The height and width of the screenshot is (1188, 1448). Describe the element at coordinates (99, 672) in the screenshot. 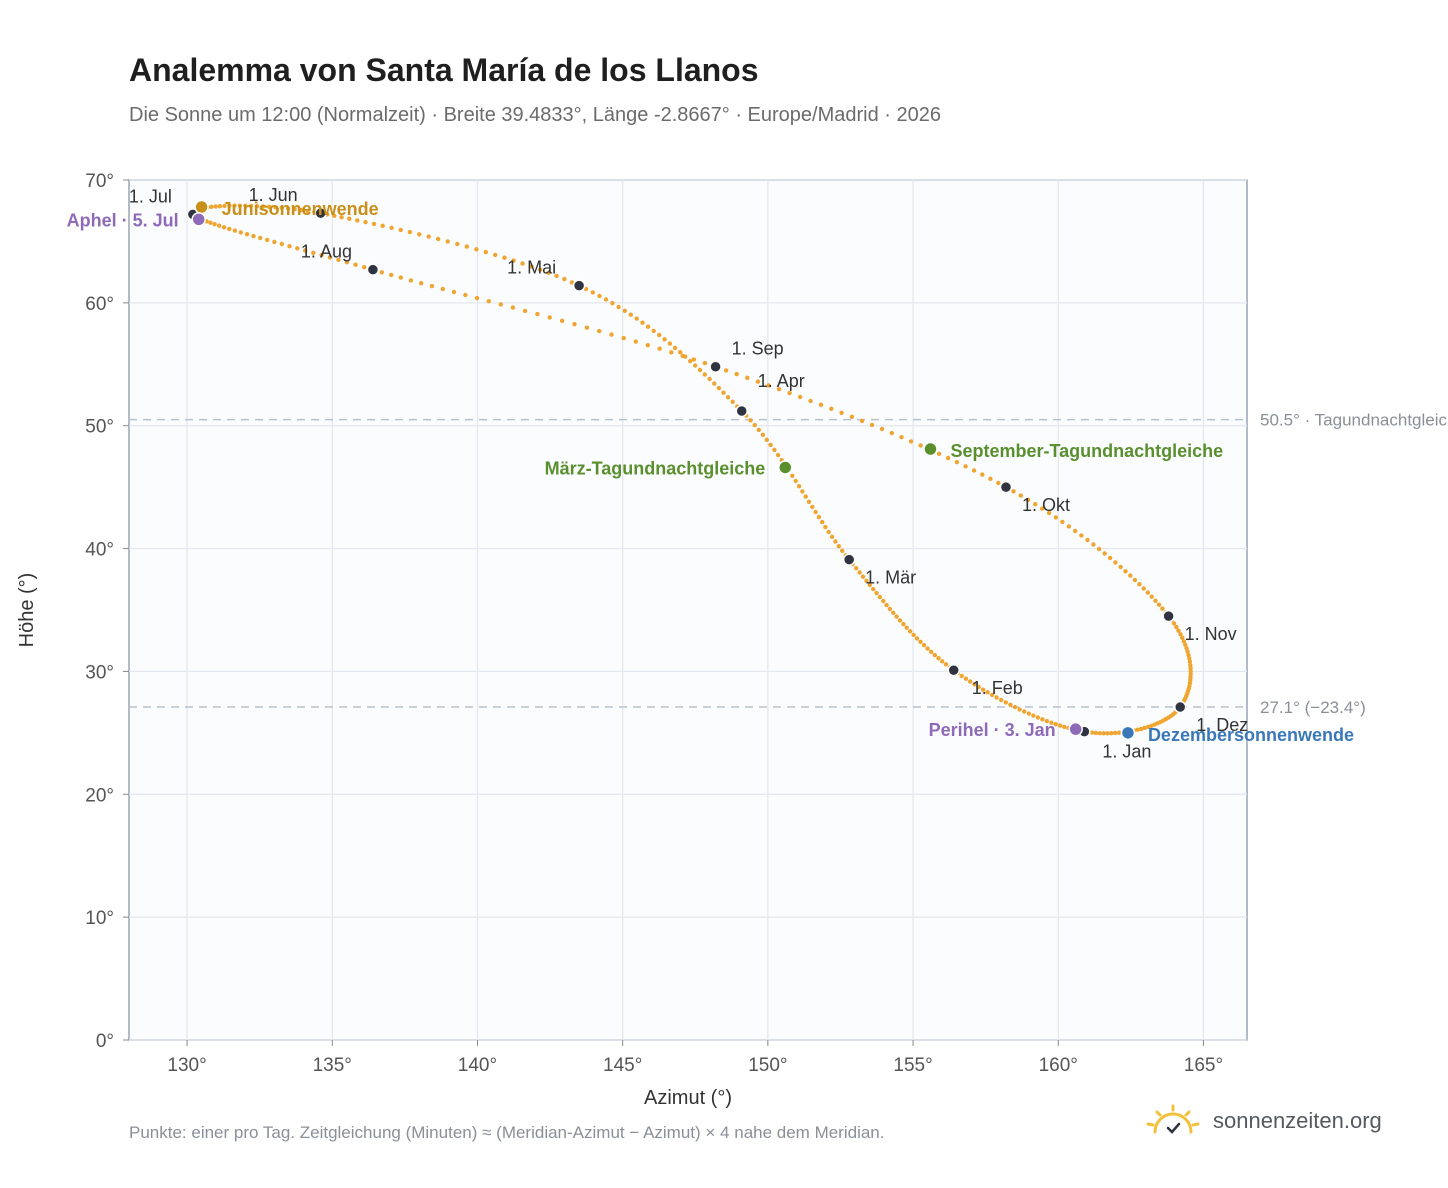

I see `y-tick-label: 30°` at that location.